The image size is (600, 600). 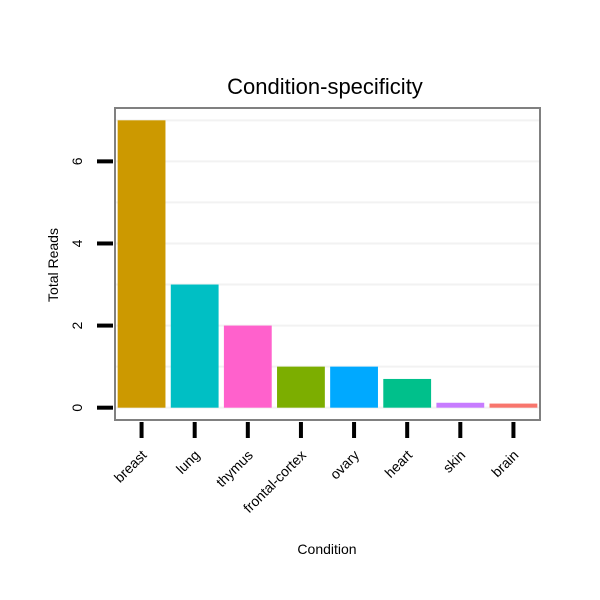 What do you see at coordinates (234, 468) in the screenshot?
I see `x-tick-label-thymus: thymus` at bounding box center [234, 468].